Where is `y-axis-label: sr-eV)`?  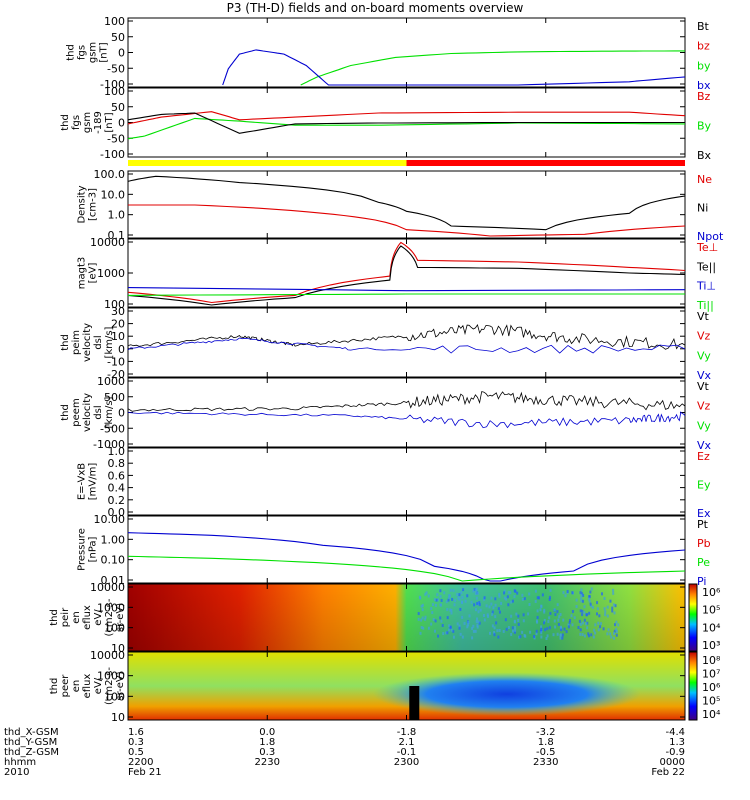
y-axis-label: sr-eV) is located at coordinates (120, 685).